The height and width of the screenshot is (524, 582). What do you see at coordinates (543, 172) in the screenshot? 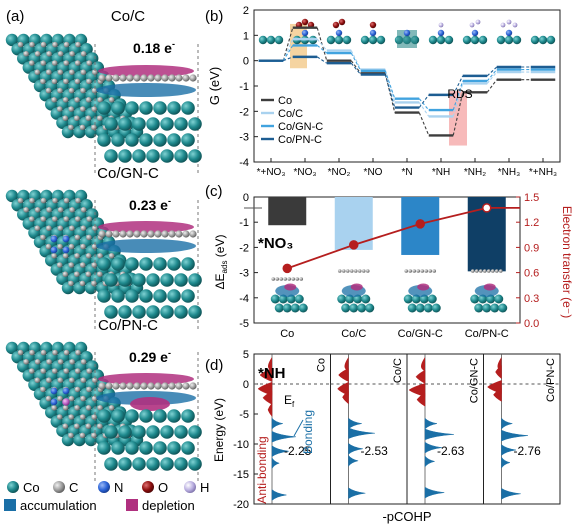
I see `x-tick-label: *+NH₃` at bounding box center [543, 172].